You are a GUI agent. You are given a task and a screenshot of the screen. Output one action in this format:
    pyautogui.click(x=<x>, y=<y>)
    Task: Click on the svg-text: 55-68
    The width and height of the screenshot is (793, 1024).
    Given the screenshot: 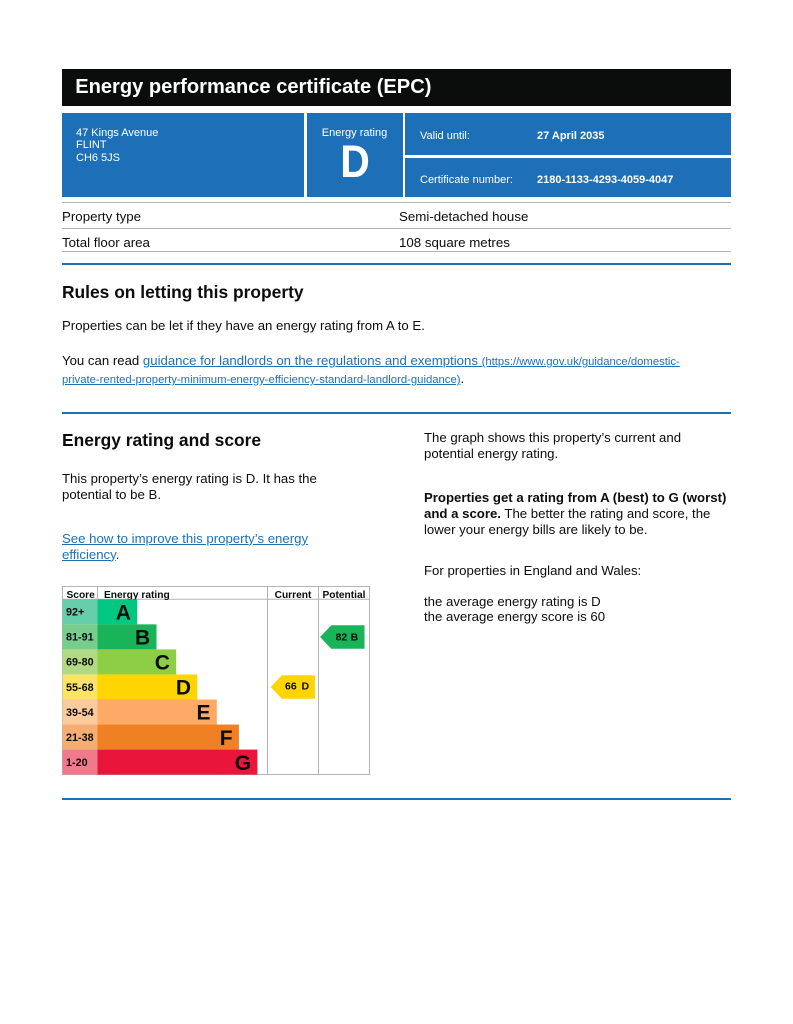 What is the action you would take?
    pyautogui.click(x=80, y=688)
    